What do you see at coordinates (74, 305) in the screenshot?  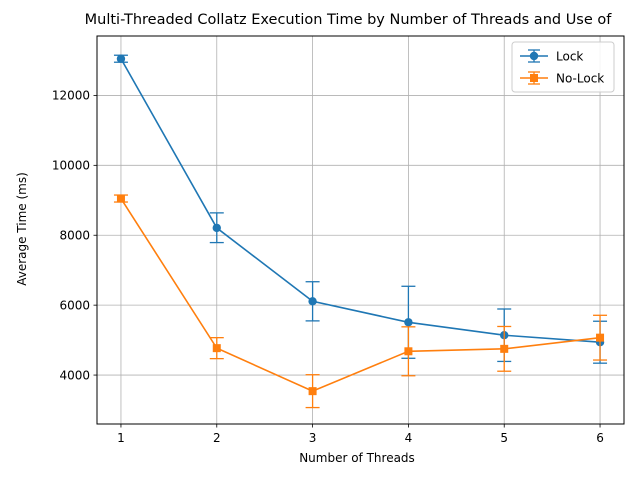 I see `y-tick-label: 6000` at bounding box center [74, 305].